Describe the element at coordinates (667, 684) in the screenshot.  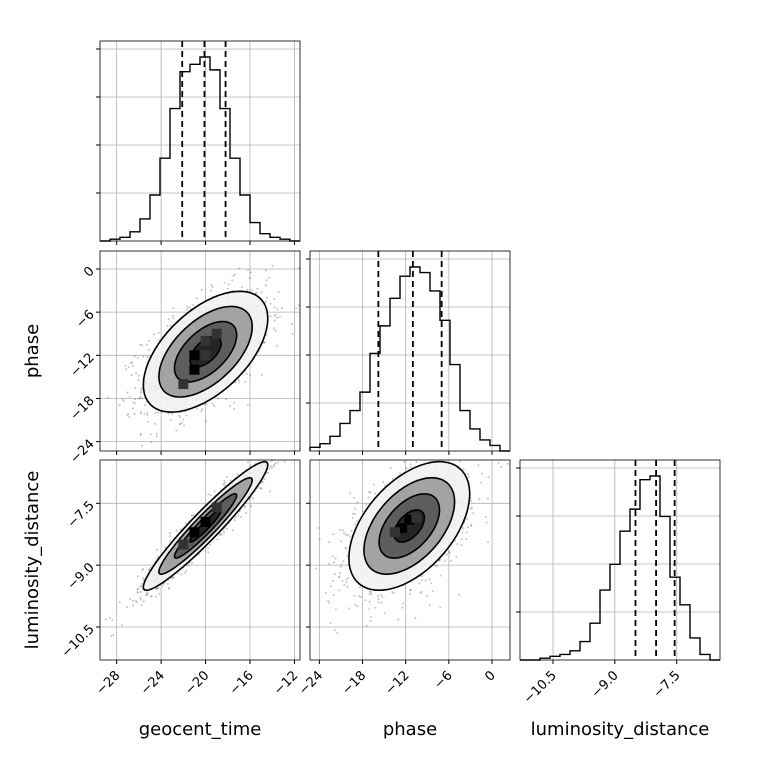
I see `x-tick-label: −7.5` at that location.